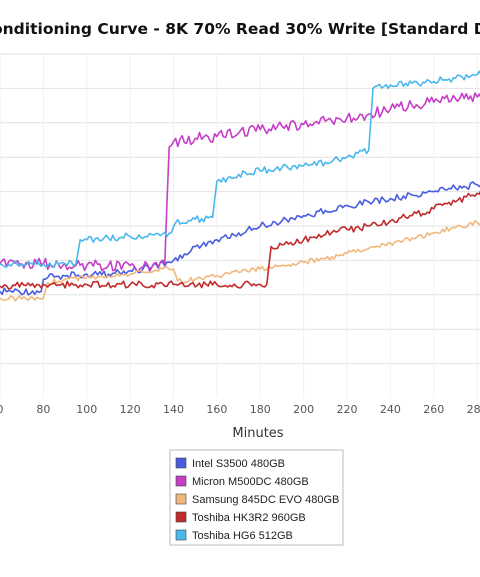 This screenshot has width=480, height=577. What do you see at coordinates (173, 409) in the screenshot?
I see `x-tick-label: 140` at bounding box center [173, 409].